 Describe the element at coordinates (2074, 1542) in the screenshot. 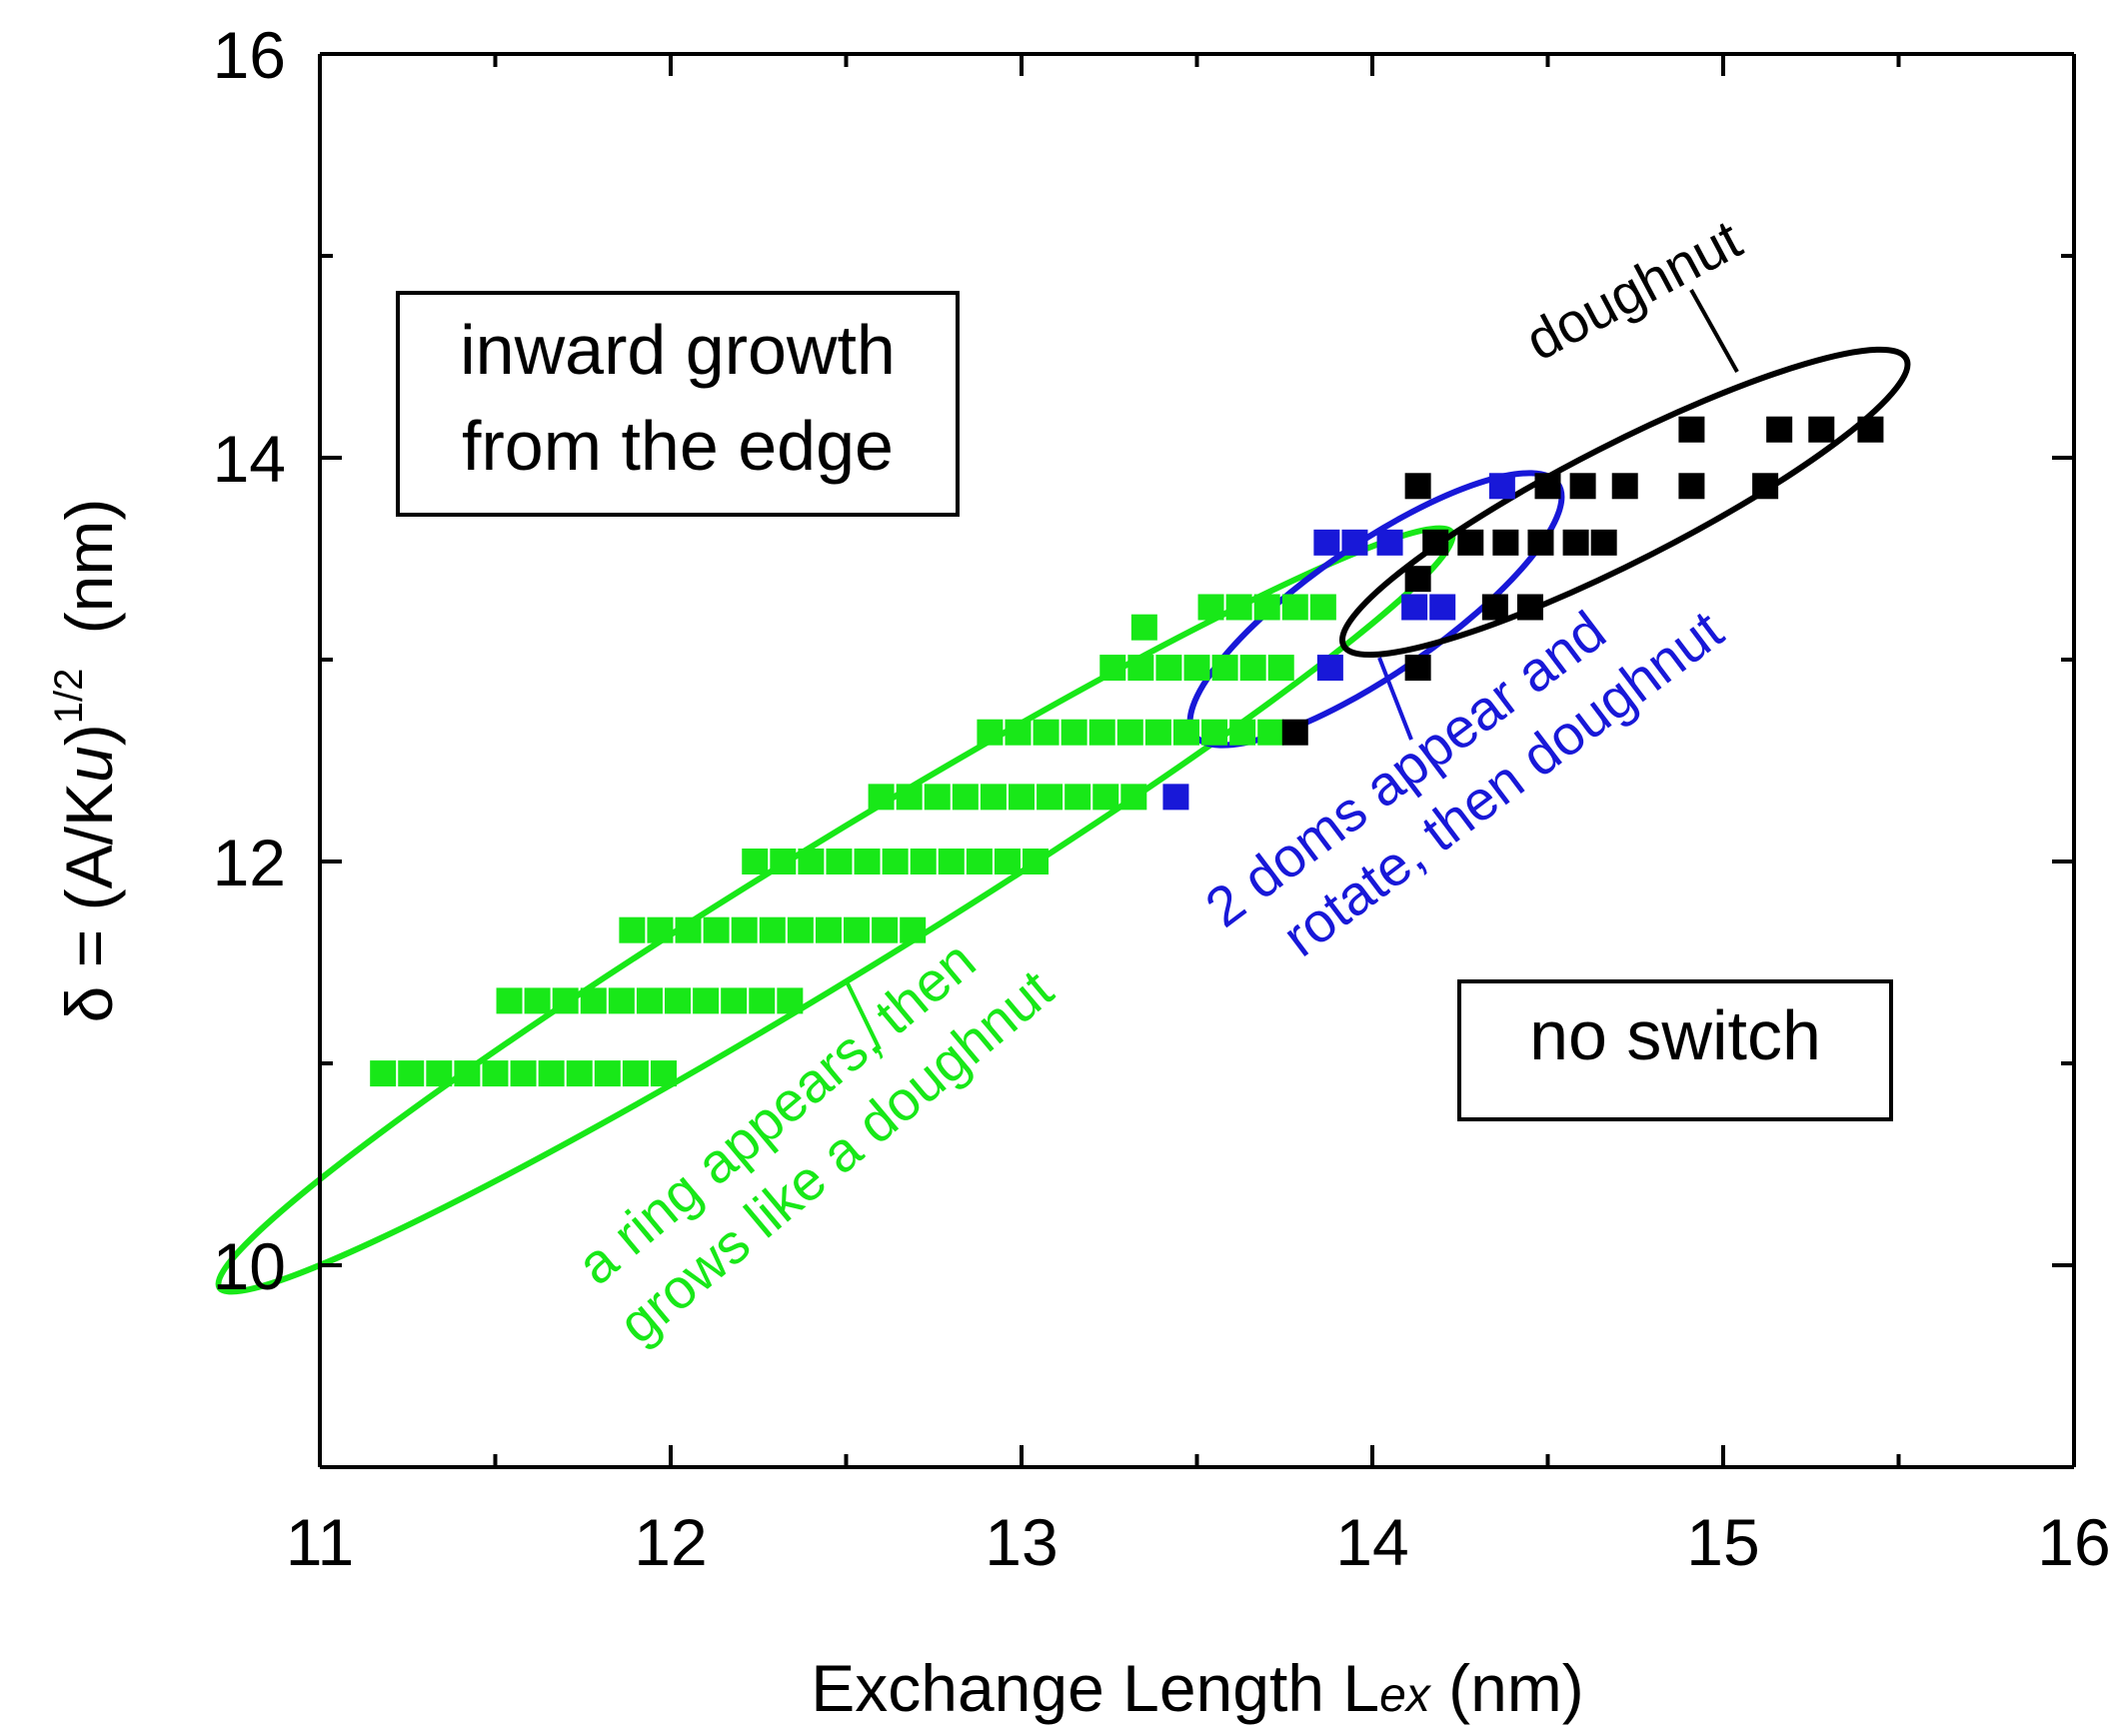

I see `x-tick-label: 16` at that location.